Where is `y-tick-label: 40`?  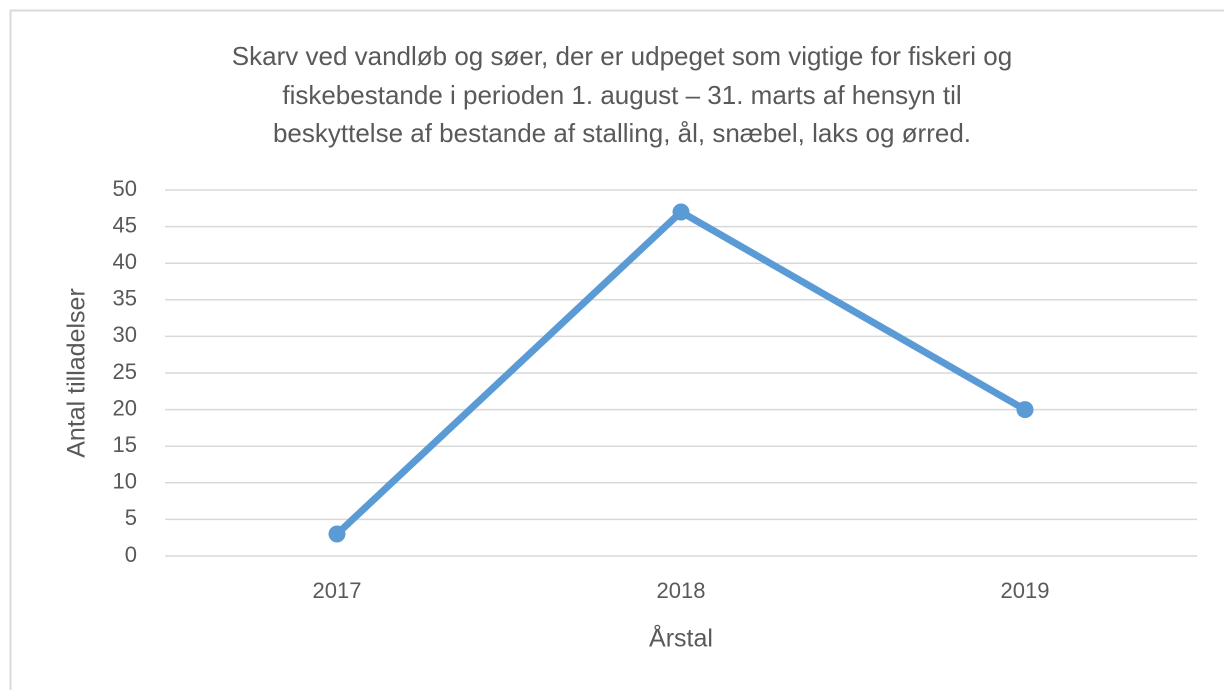
y-tick-label: 40 is located at coordinates (125, 261).